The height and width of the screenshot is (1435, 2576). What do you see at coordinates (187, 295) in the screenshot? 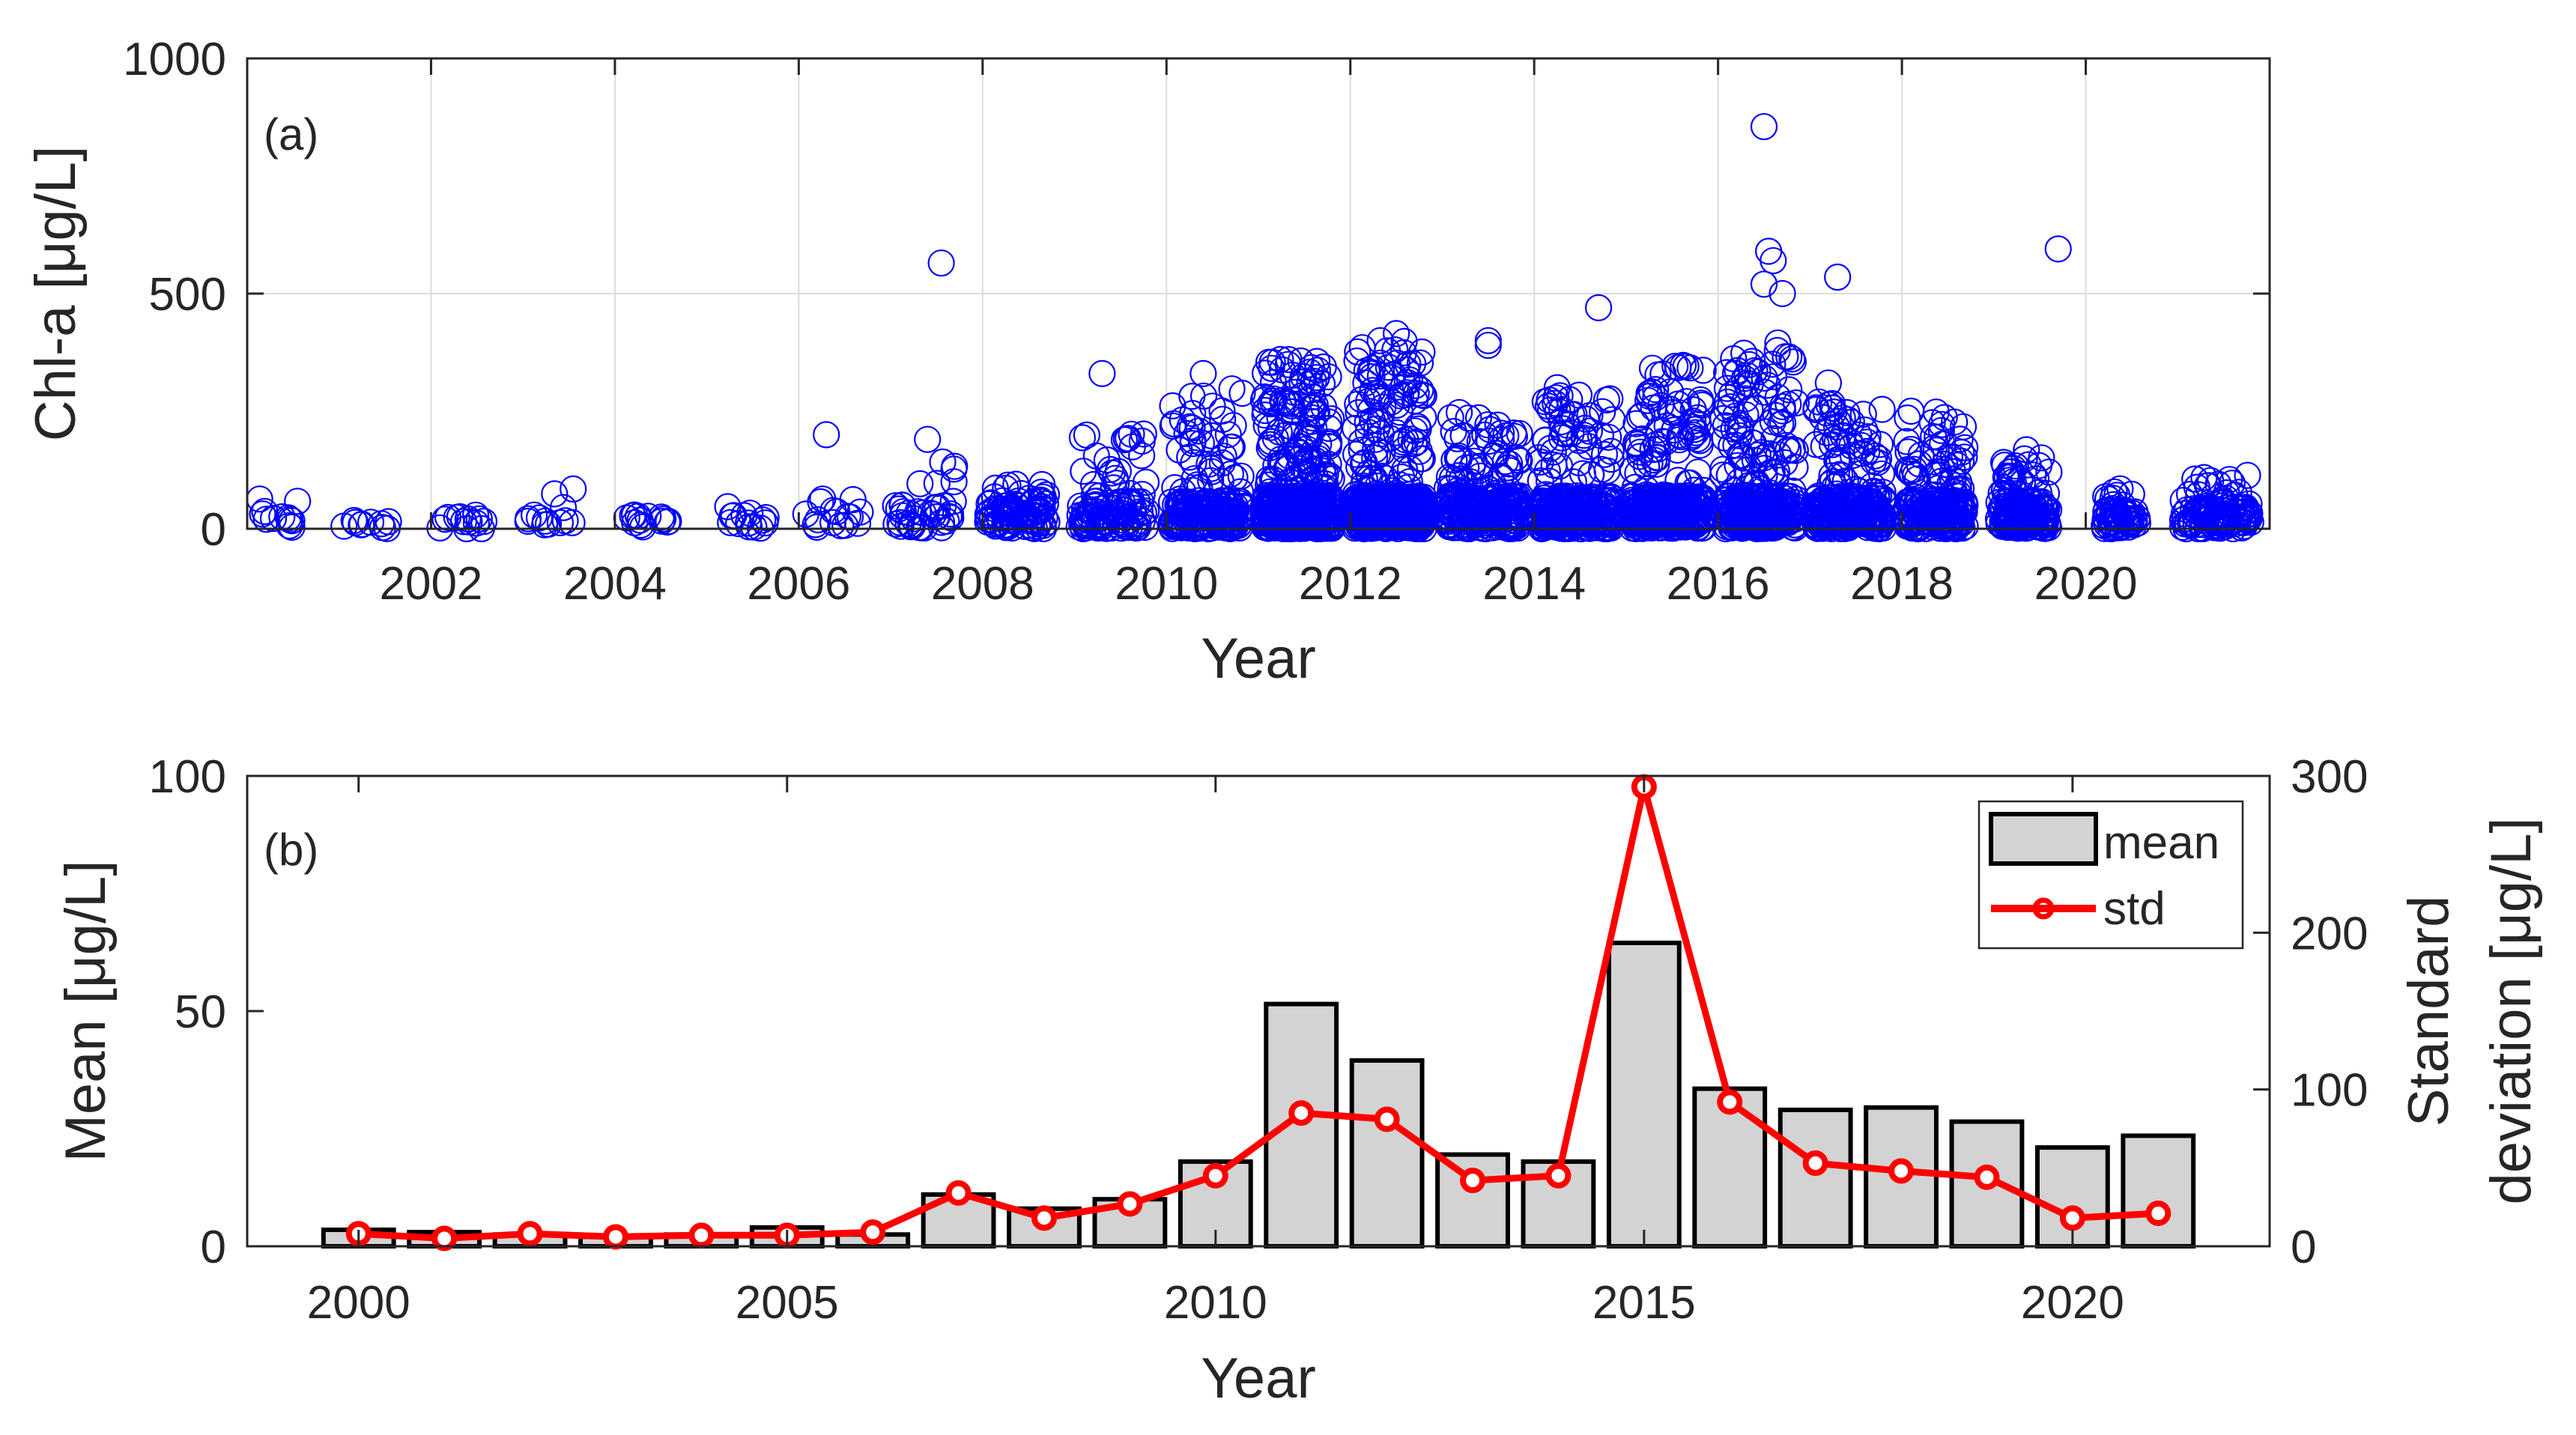
I see `y-tick-label: 500` at bounding box center [187, 295].